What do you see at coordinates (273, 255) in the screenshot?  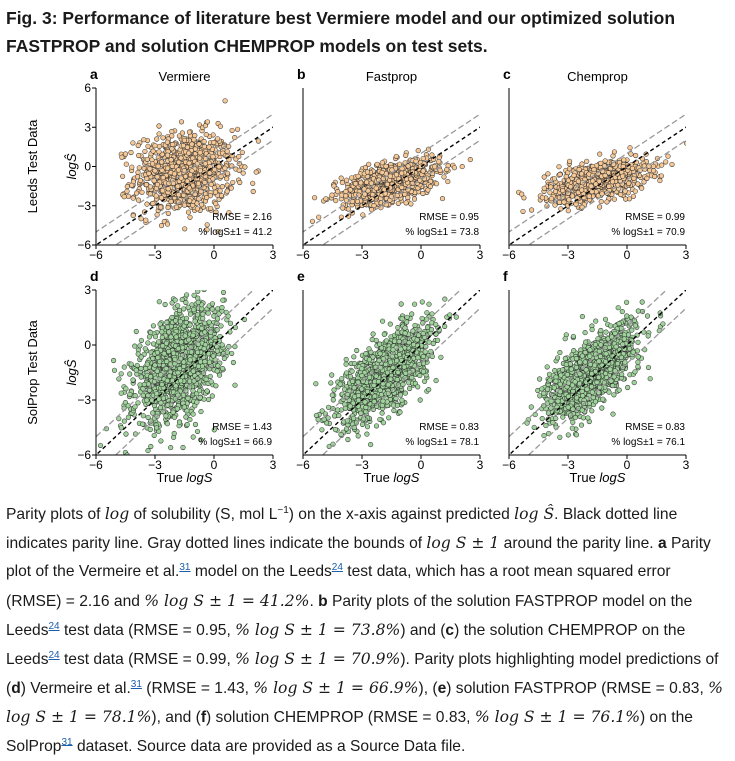 I see `x-tick-label: 3` at bounding box center [273, 255].